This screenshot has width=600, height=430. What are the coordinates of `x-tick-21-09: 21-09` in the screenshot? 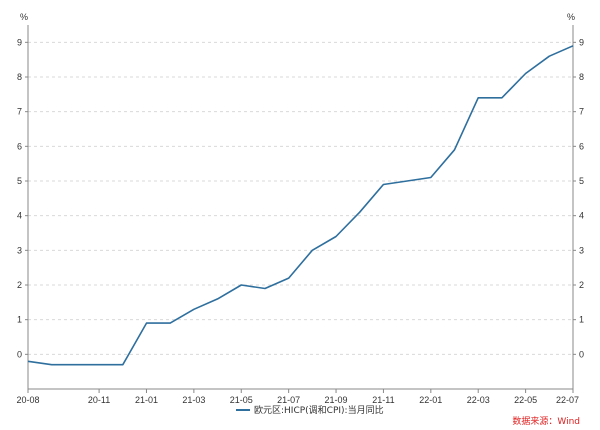 It's located at (336, 400).